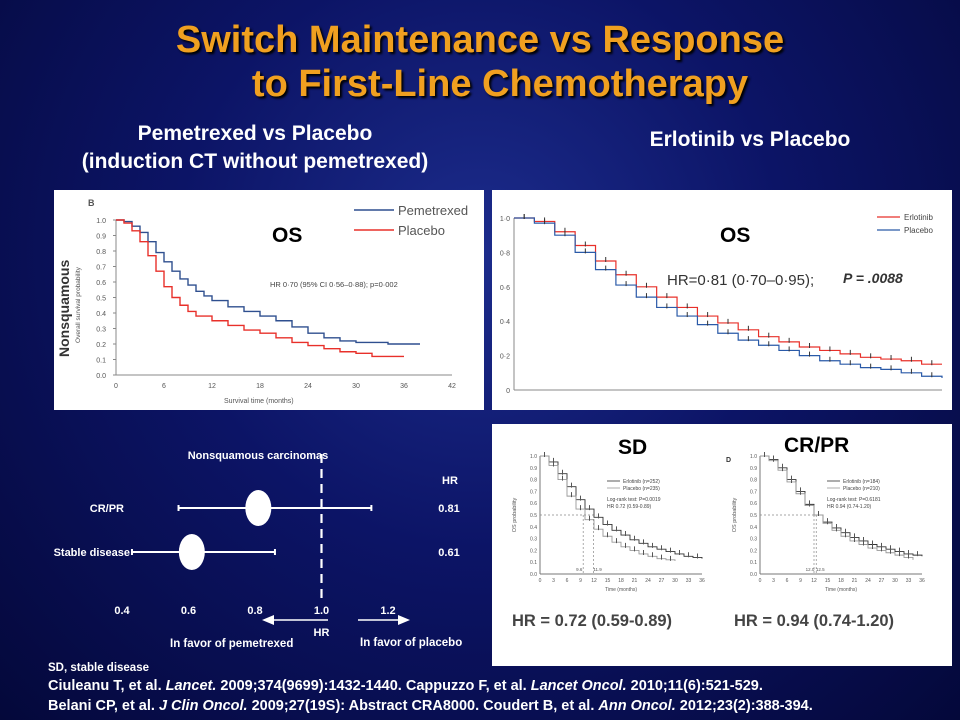 The image size is (960, 720). Describe the element at coordinates (828, 581) in the screenshot. I see `x-tick-label: 15` at that location.